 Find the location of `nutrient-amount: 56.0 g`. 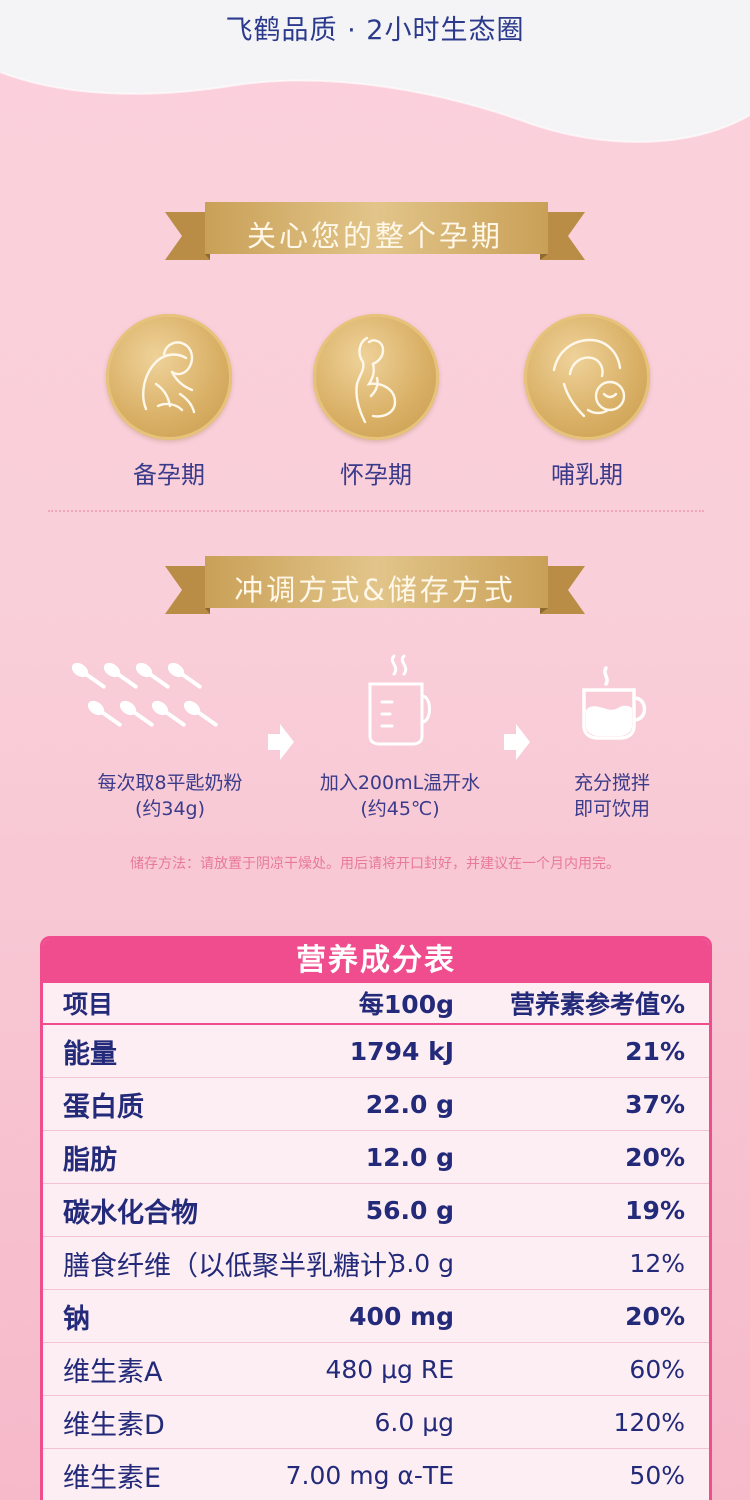

nutrient-amount: 56.0 g is located at coordinates (409, 1210).